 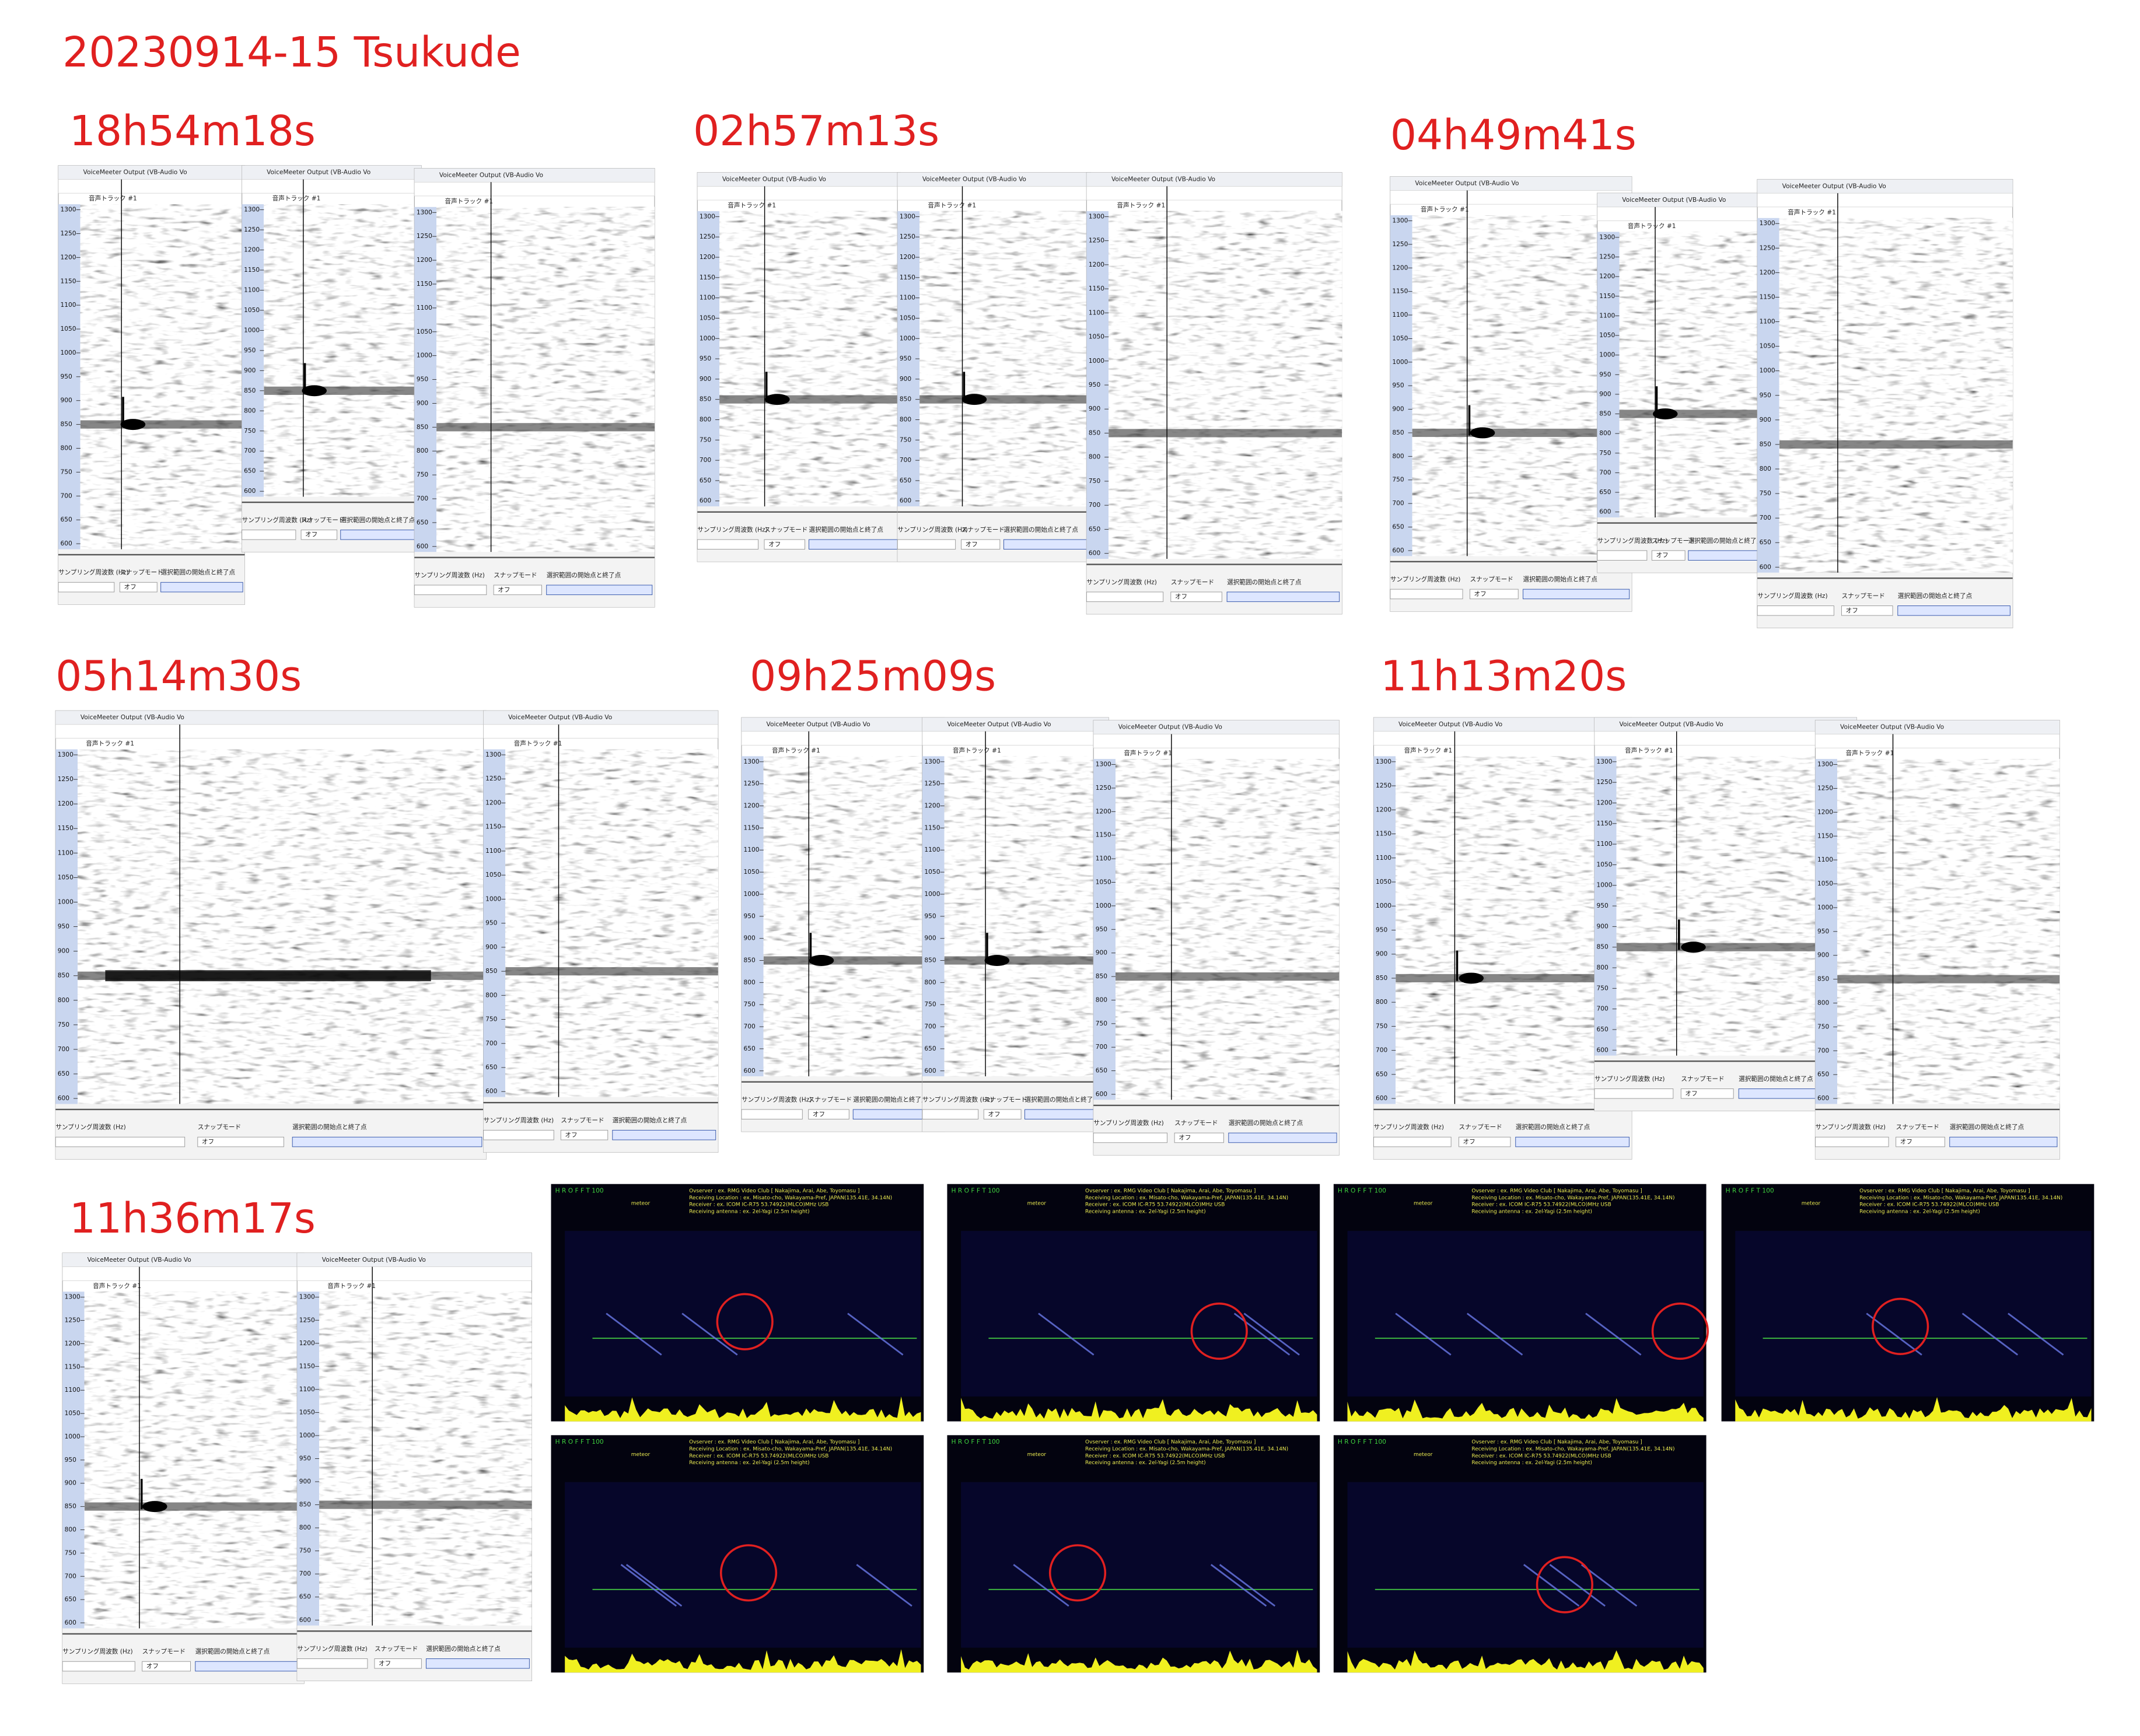 I want to click on carrier-band, so click(x=1225, y=433).